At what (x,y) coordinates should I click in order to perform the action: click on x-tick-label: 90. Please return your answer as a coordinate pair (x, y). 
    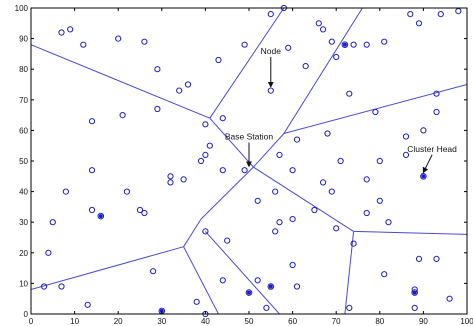
    Looking at the image, I should click on (423, 321).